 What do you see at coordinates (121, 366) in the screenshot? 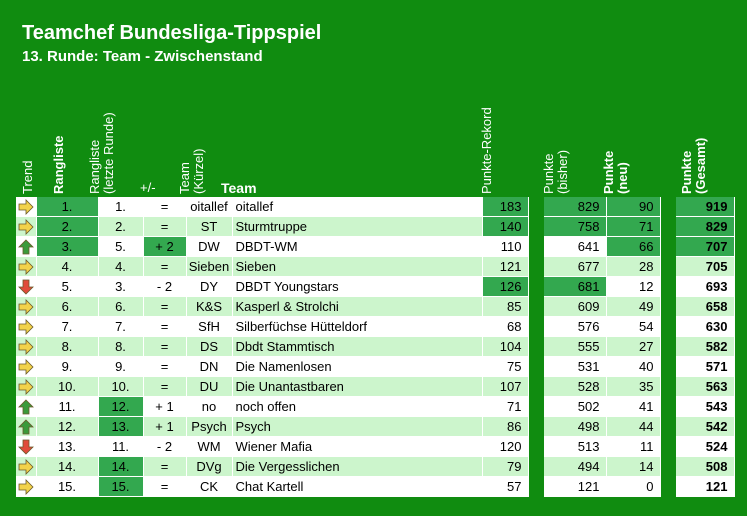
I see `cell-last: 9.` at bounding box center [121, 366].